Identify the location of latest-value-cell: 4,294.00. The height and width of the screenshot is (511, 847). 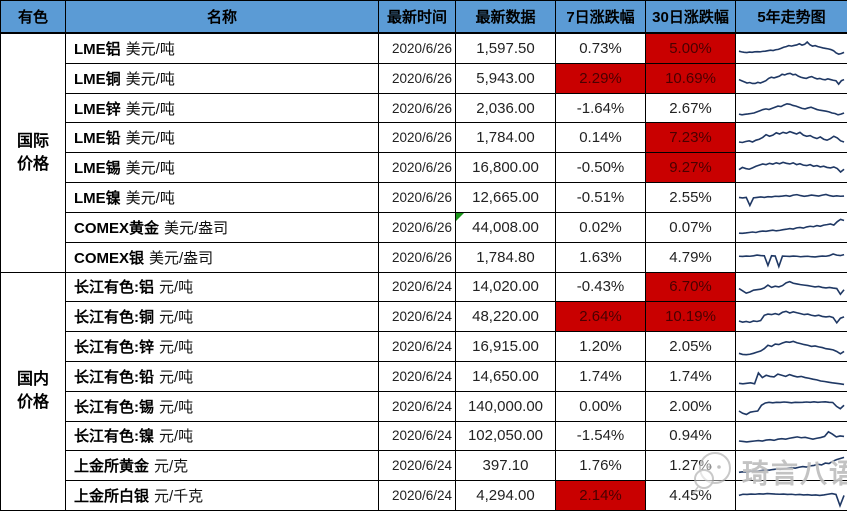
(506, 496).